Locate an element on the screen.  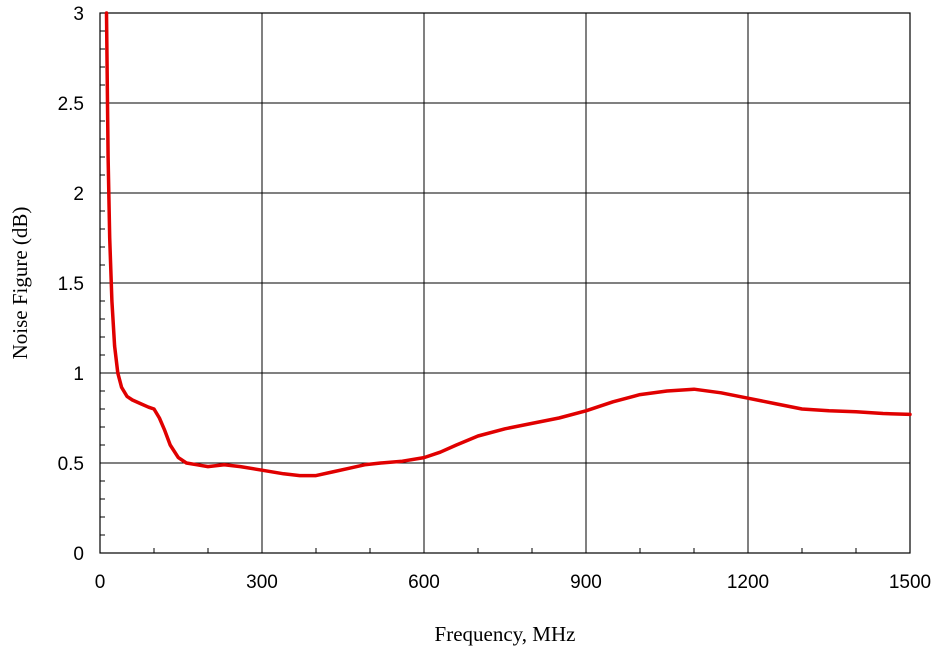
x-tick-label: 0 is located at coordinates (100, 582).